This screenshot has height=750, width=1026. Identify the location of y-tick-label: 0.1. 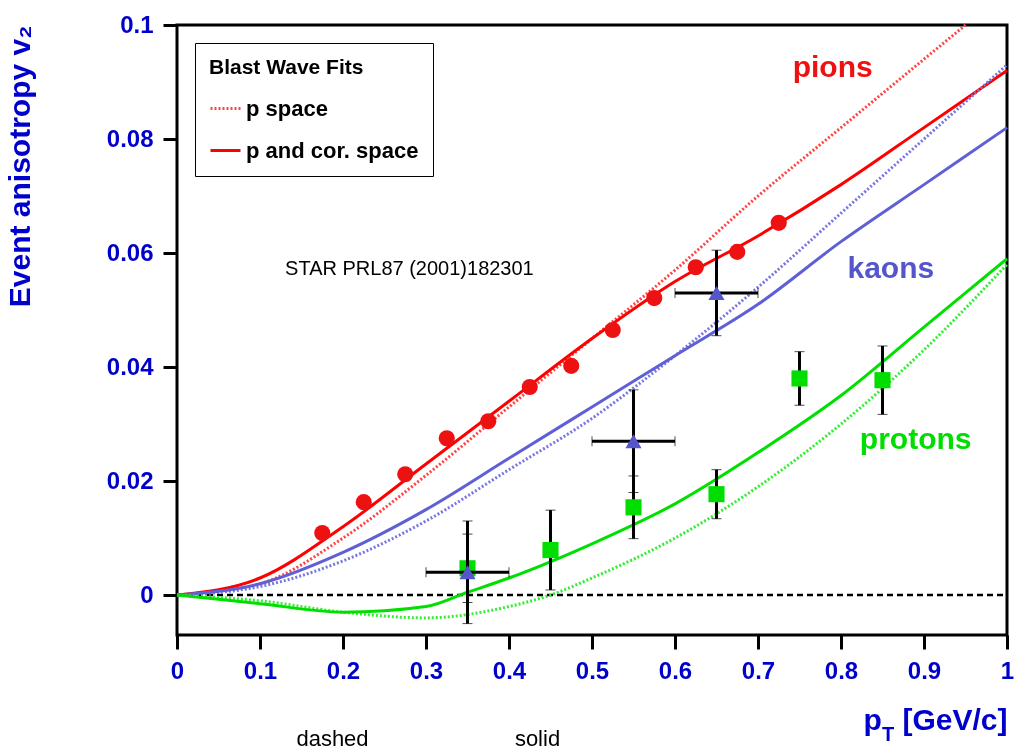
(137, 24).